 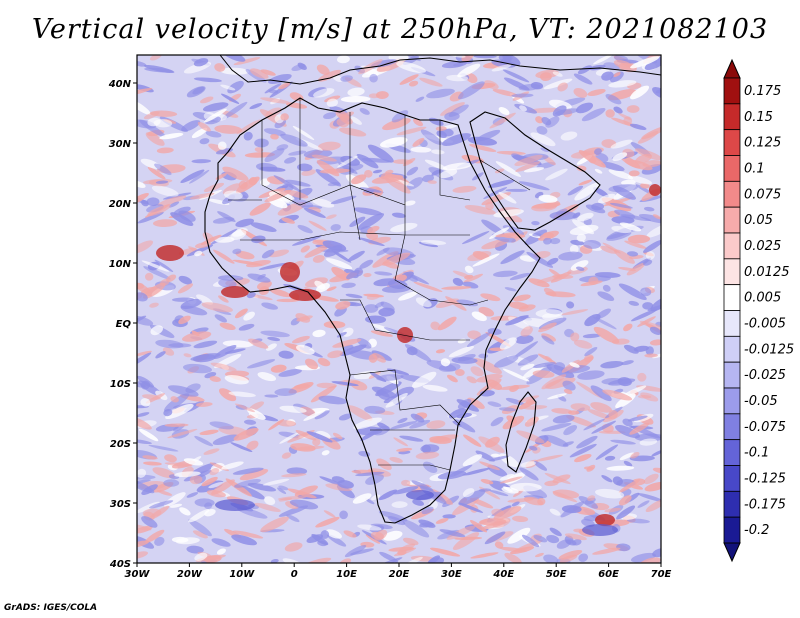 I want to click on y-tick-label: EQ, so click(x=124, y=324).